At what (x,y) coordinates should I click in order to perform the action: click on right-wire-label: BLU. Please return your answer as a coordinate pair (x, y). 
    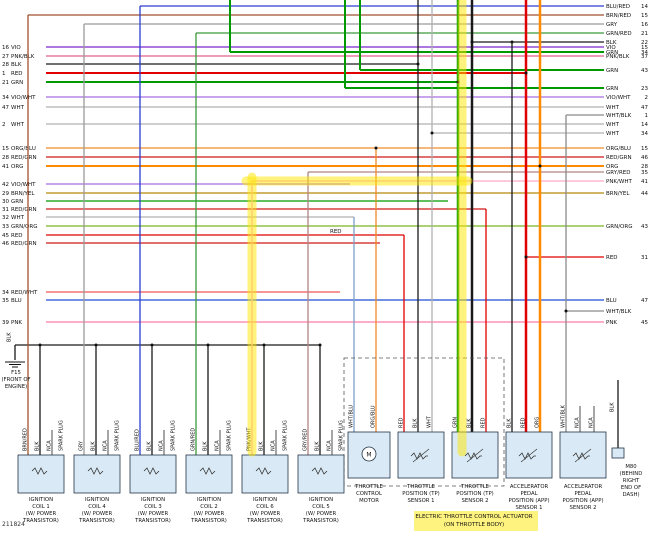
    Looking at the image, I should click on (611, 301).